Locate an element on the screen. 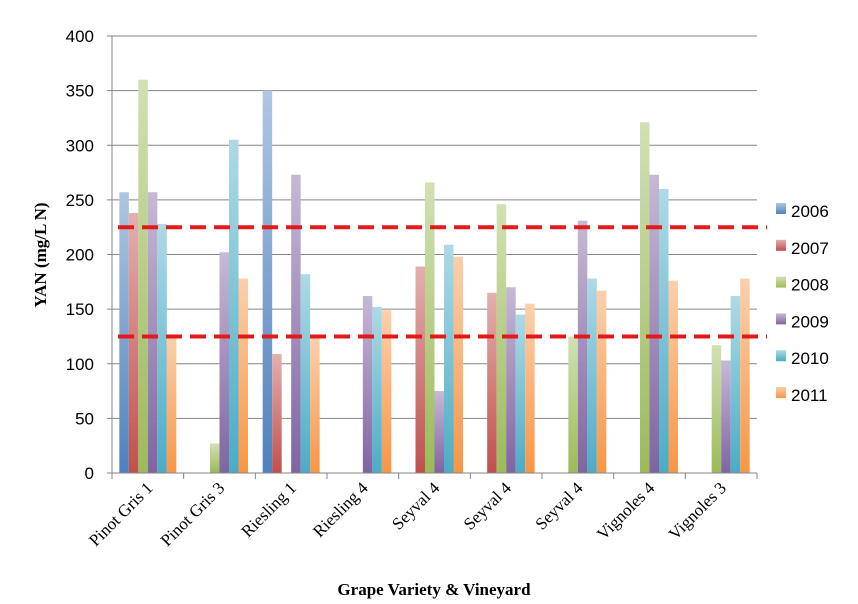  y-tick-label: 50 is located at coordinates (84, 418).